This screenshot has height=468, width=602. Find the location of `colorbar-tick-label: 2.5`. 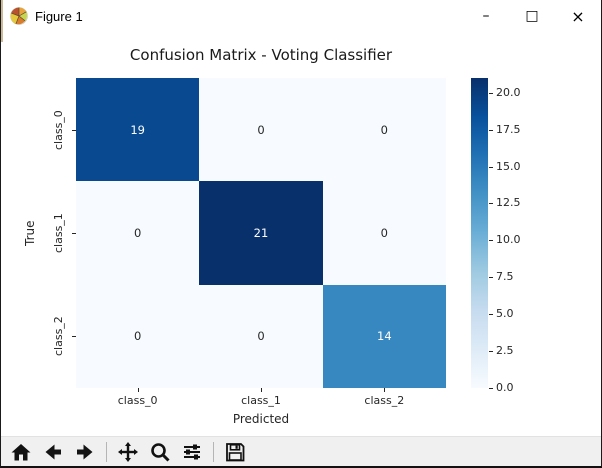

colorbar-tick-label: 2.5 is located at coordinates (505, 351).